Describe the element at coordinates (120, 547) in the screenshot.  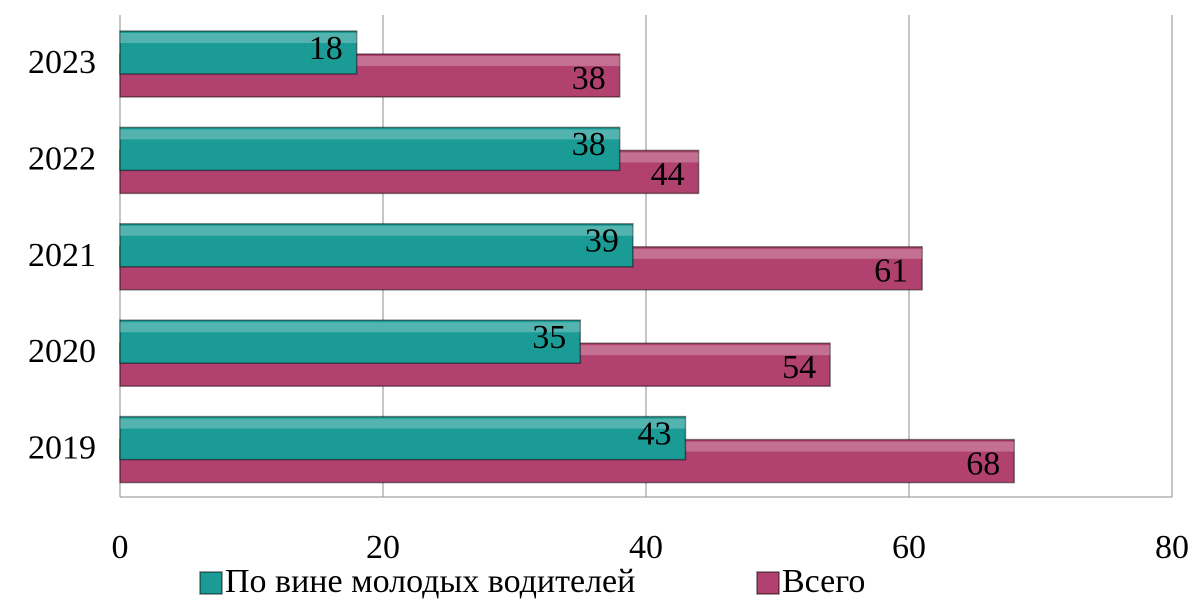
I see `x-tick-label: 0` at that location.